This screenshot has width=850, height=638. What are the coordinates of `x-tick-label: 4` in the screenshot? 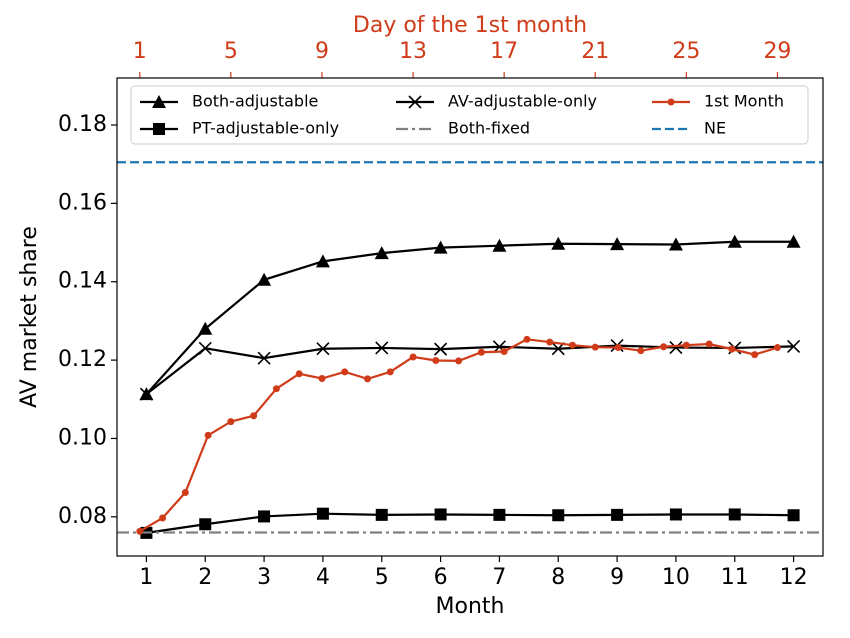 It's located at (323, 577).